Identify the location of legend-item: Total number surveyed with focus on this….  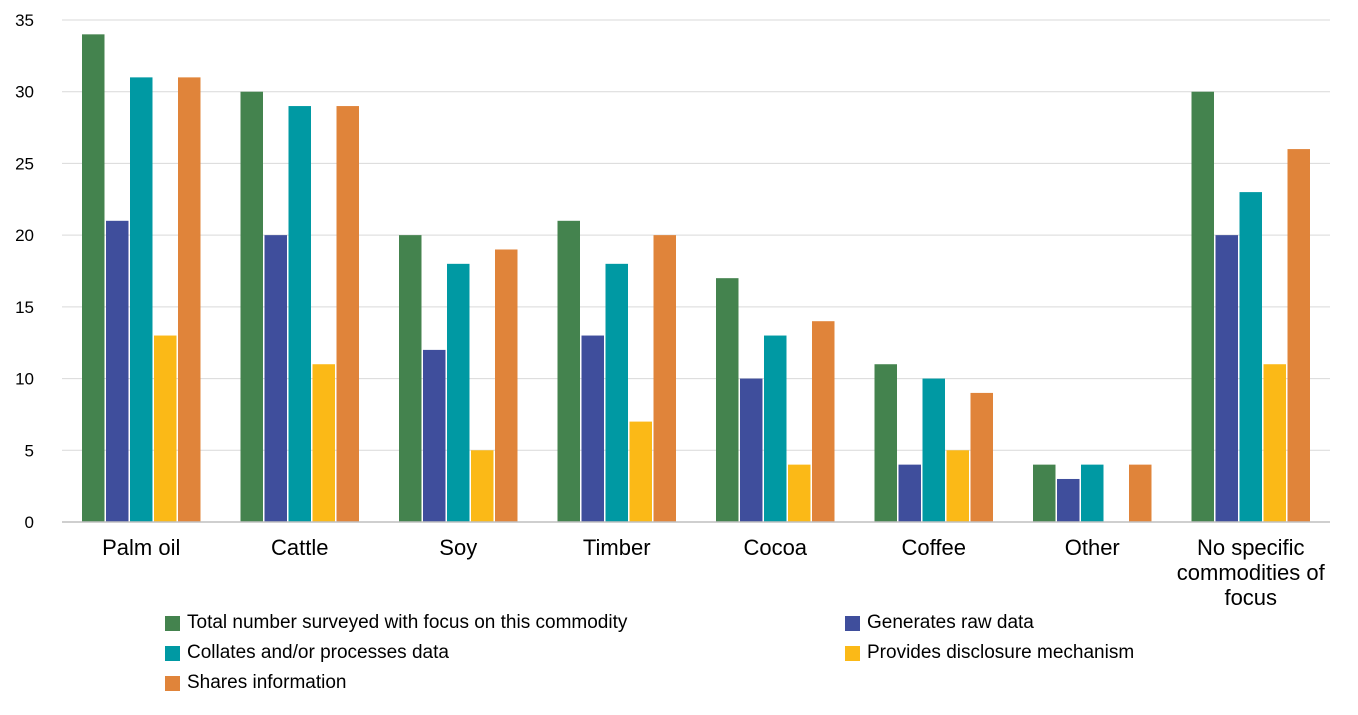
(396, 623).